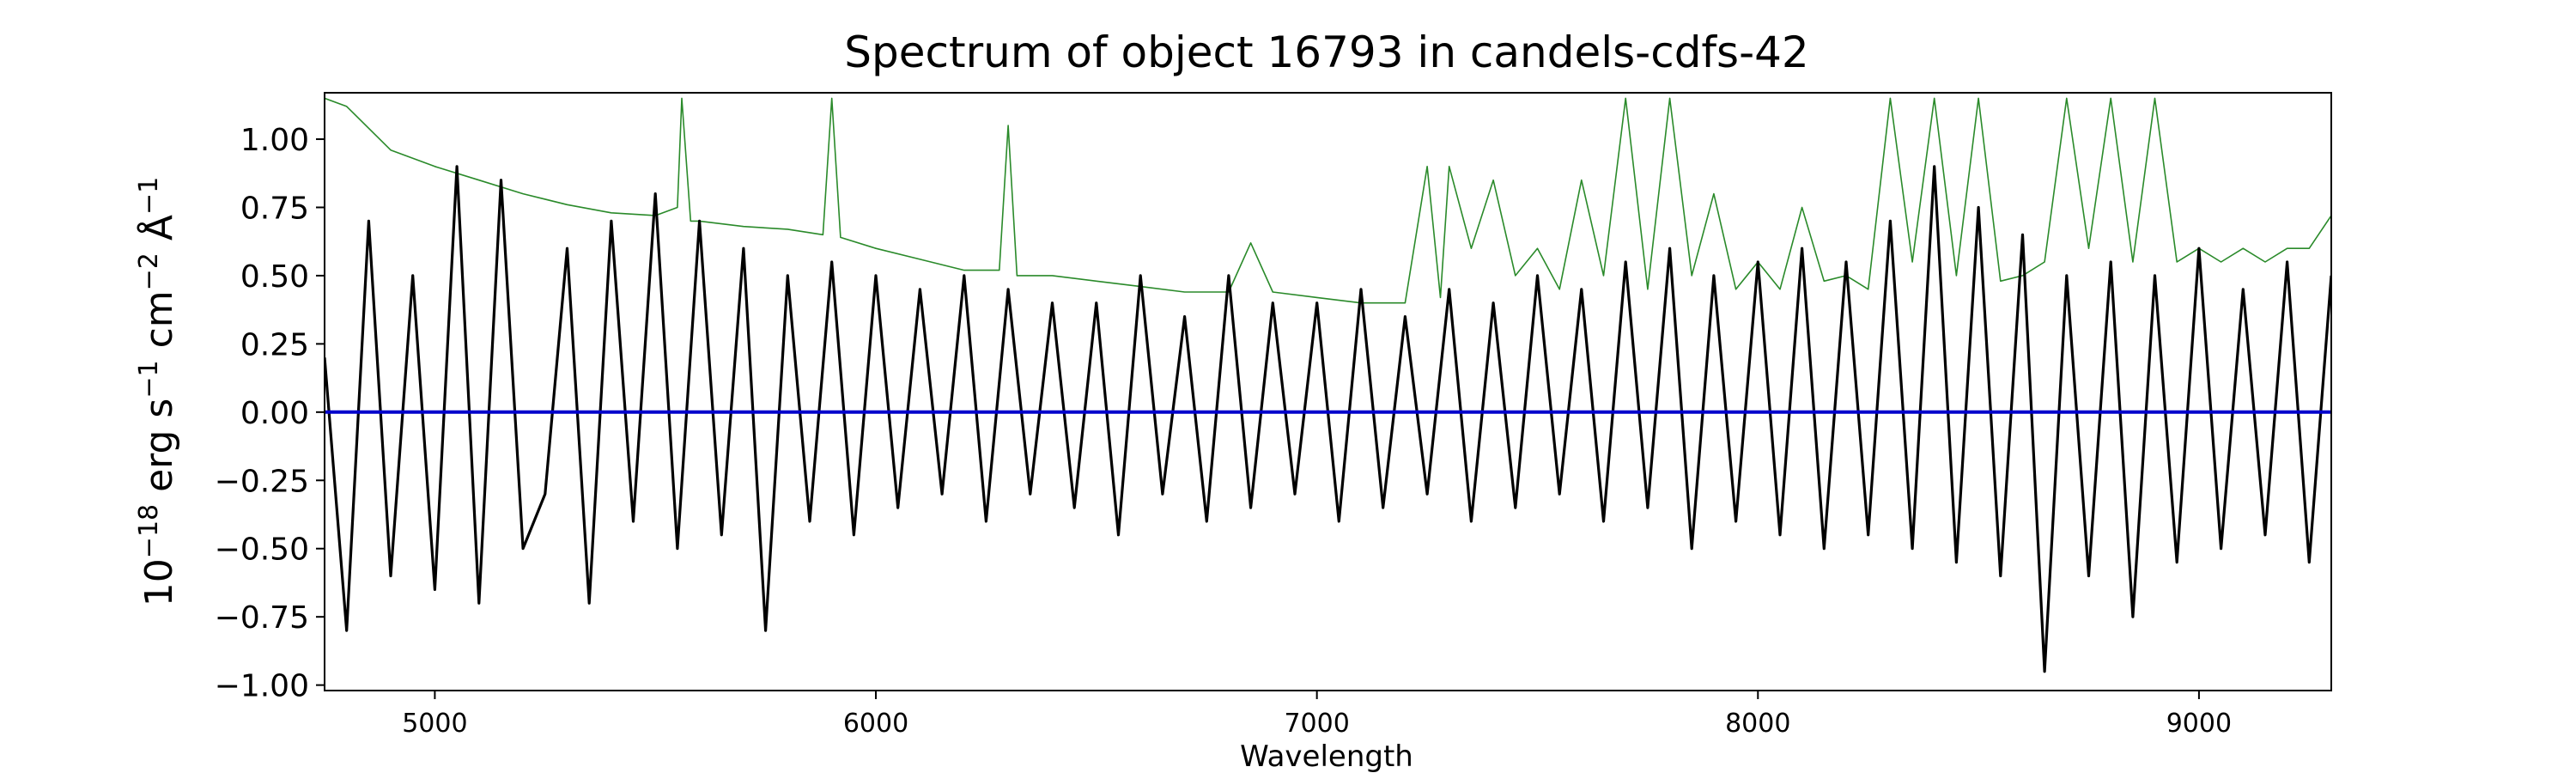 The width and height of the screenshot is (2576, 773). Describe the element at coordinates (262, 618) in the screenshot. I see `y-tick-label: −0.75` at that location.